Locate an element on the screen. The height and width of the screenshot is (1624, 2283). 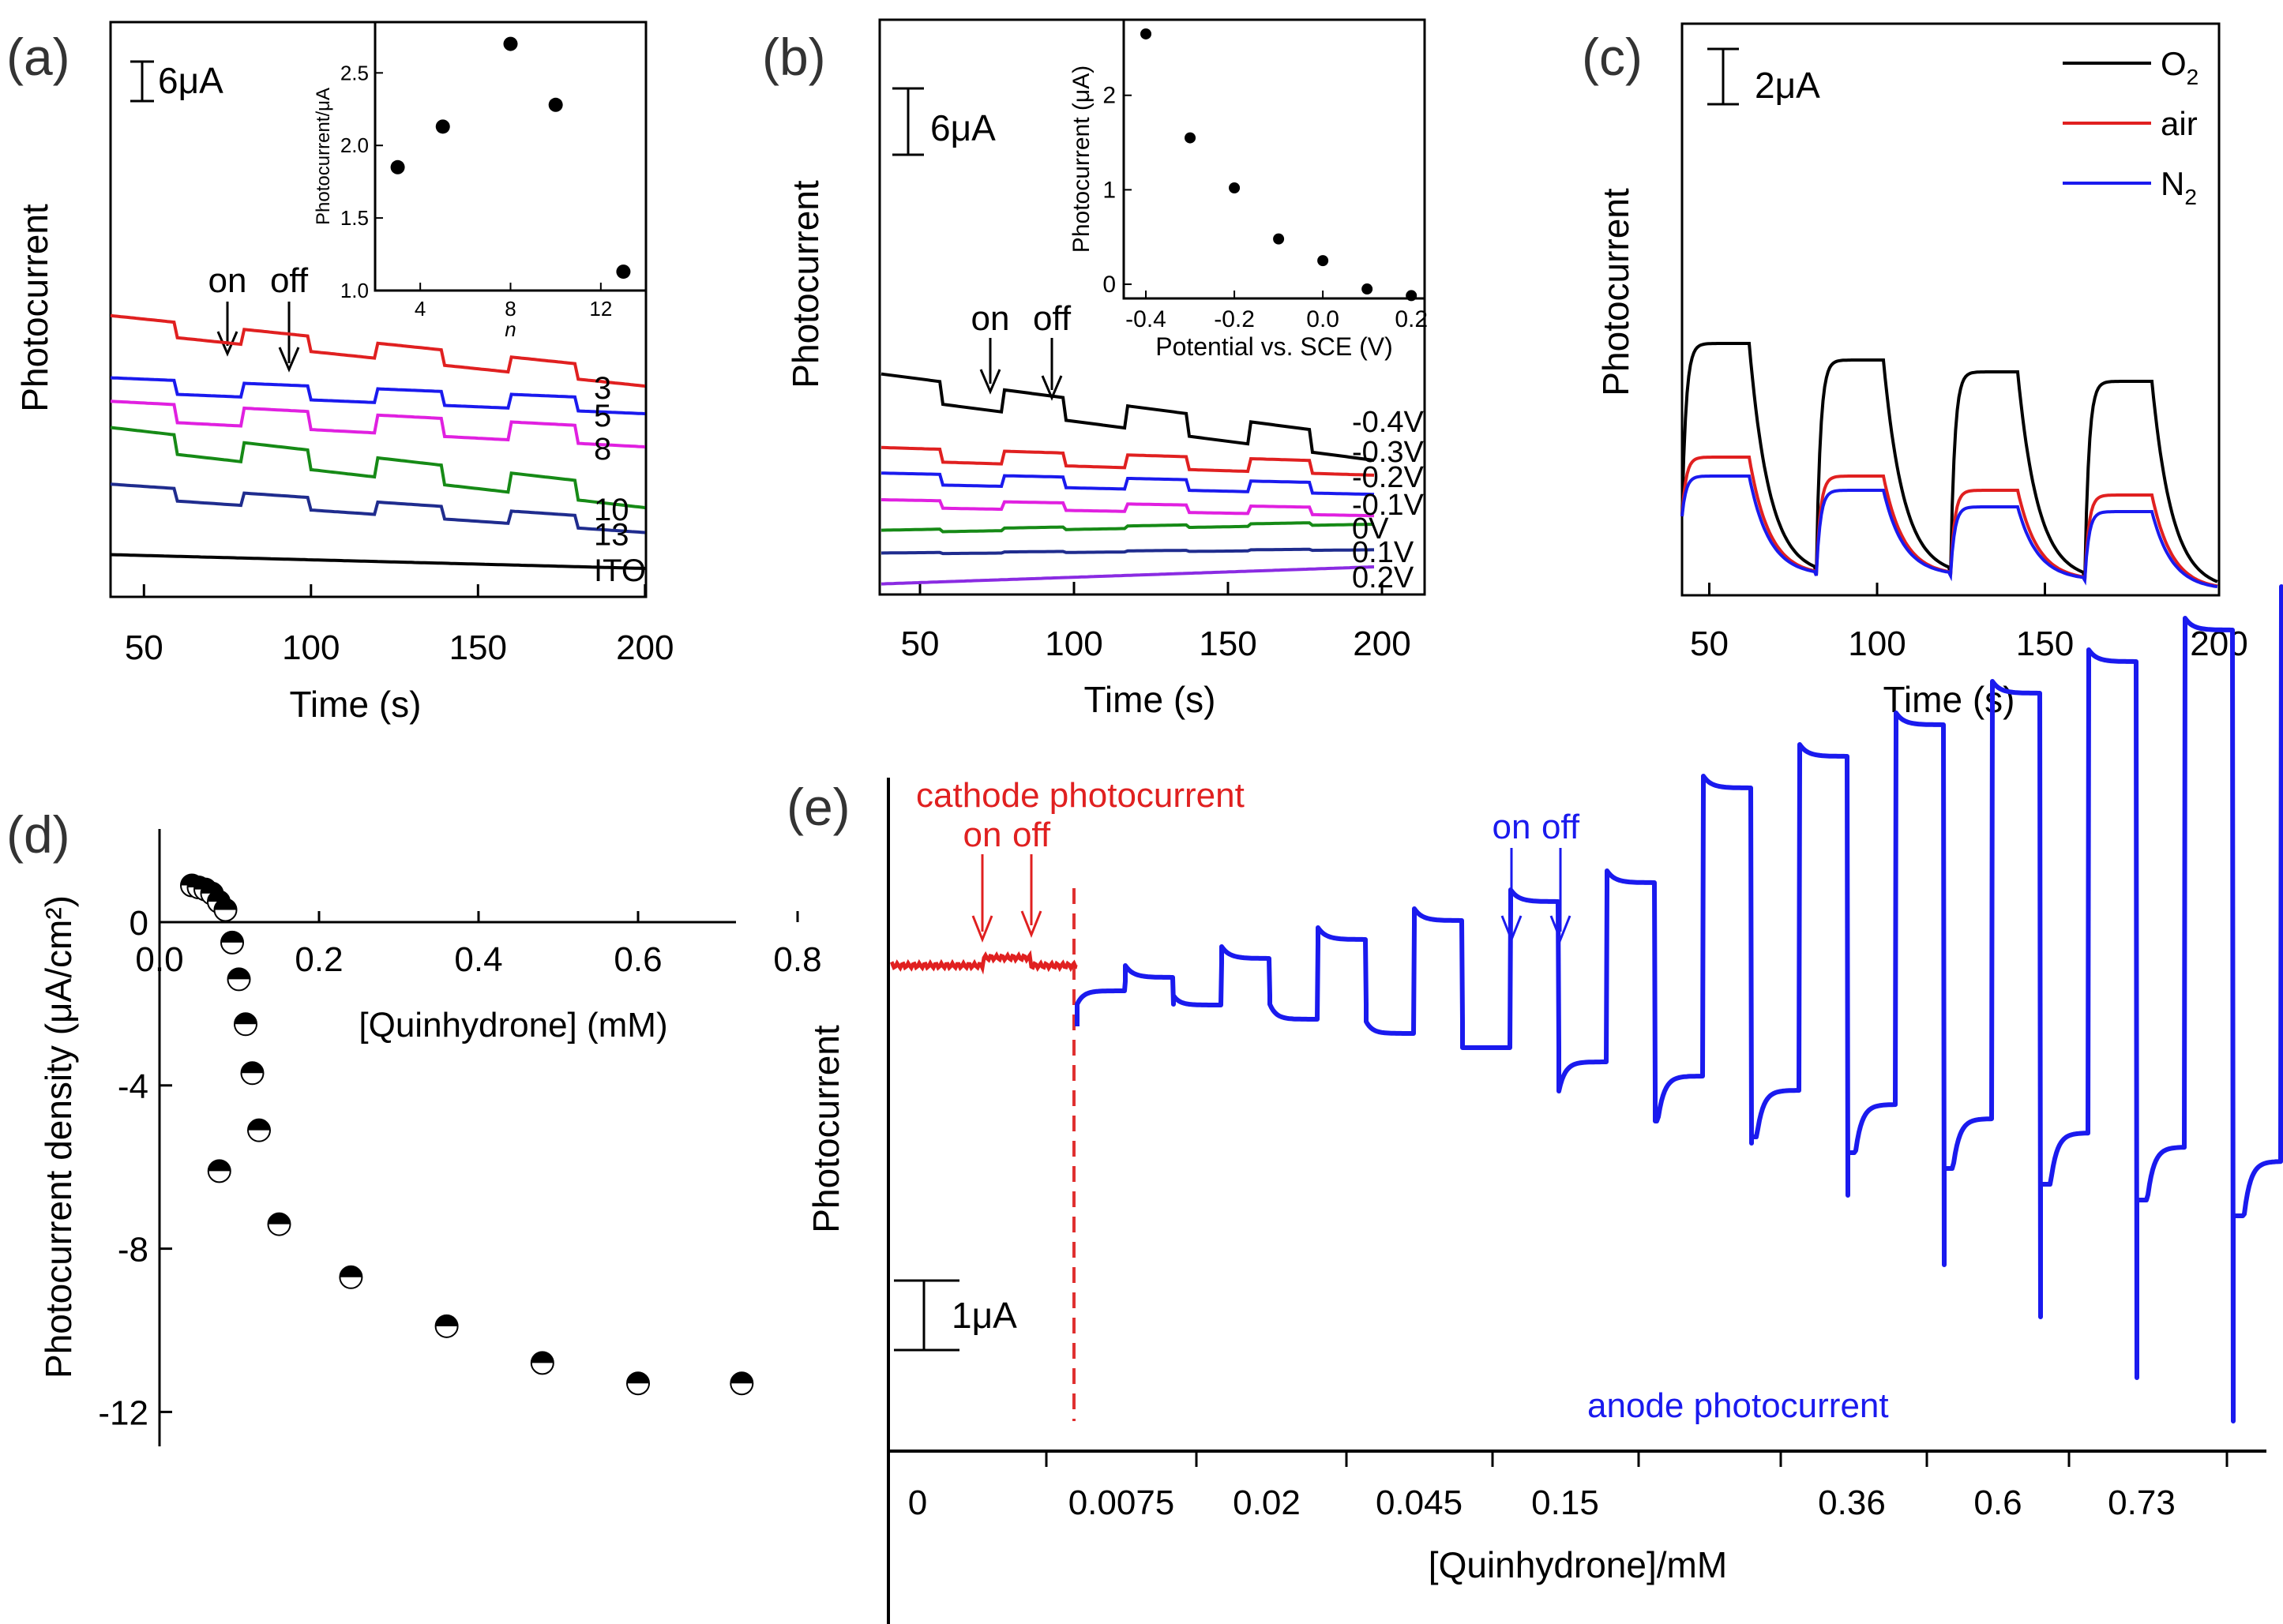
panel-e-xtick-label: 0.15 is located at coordinates (1565, 1502).